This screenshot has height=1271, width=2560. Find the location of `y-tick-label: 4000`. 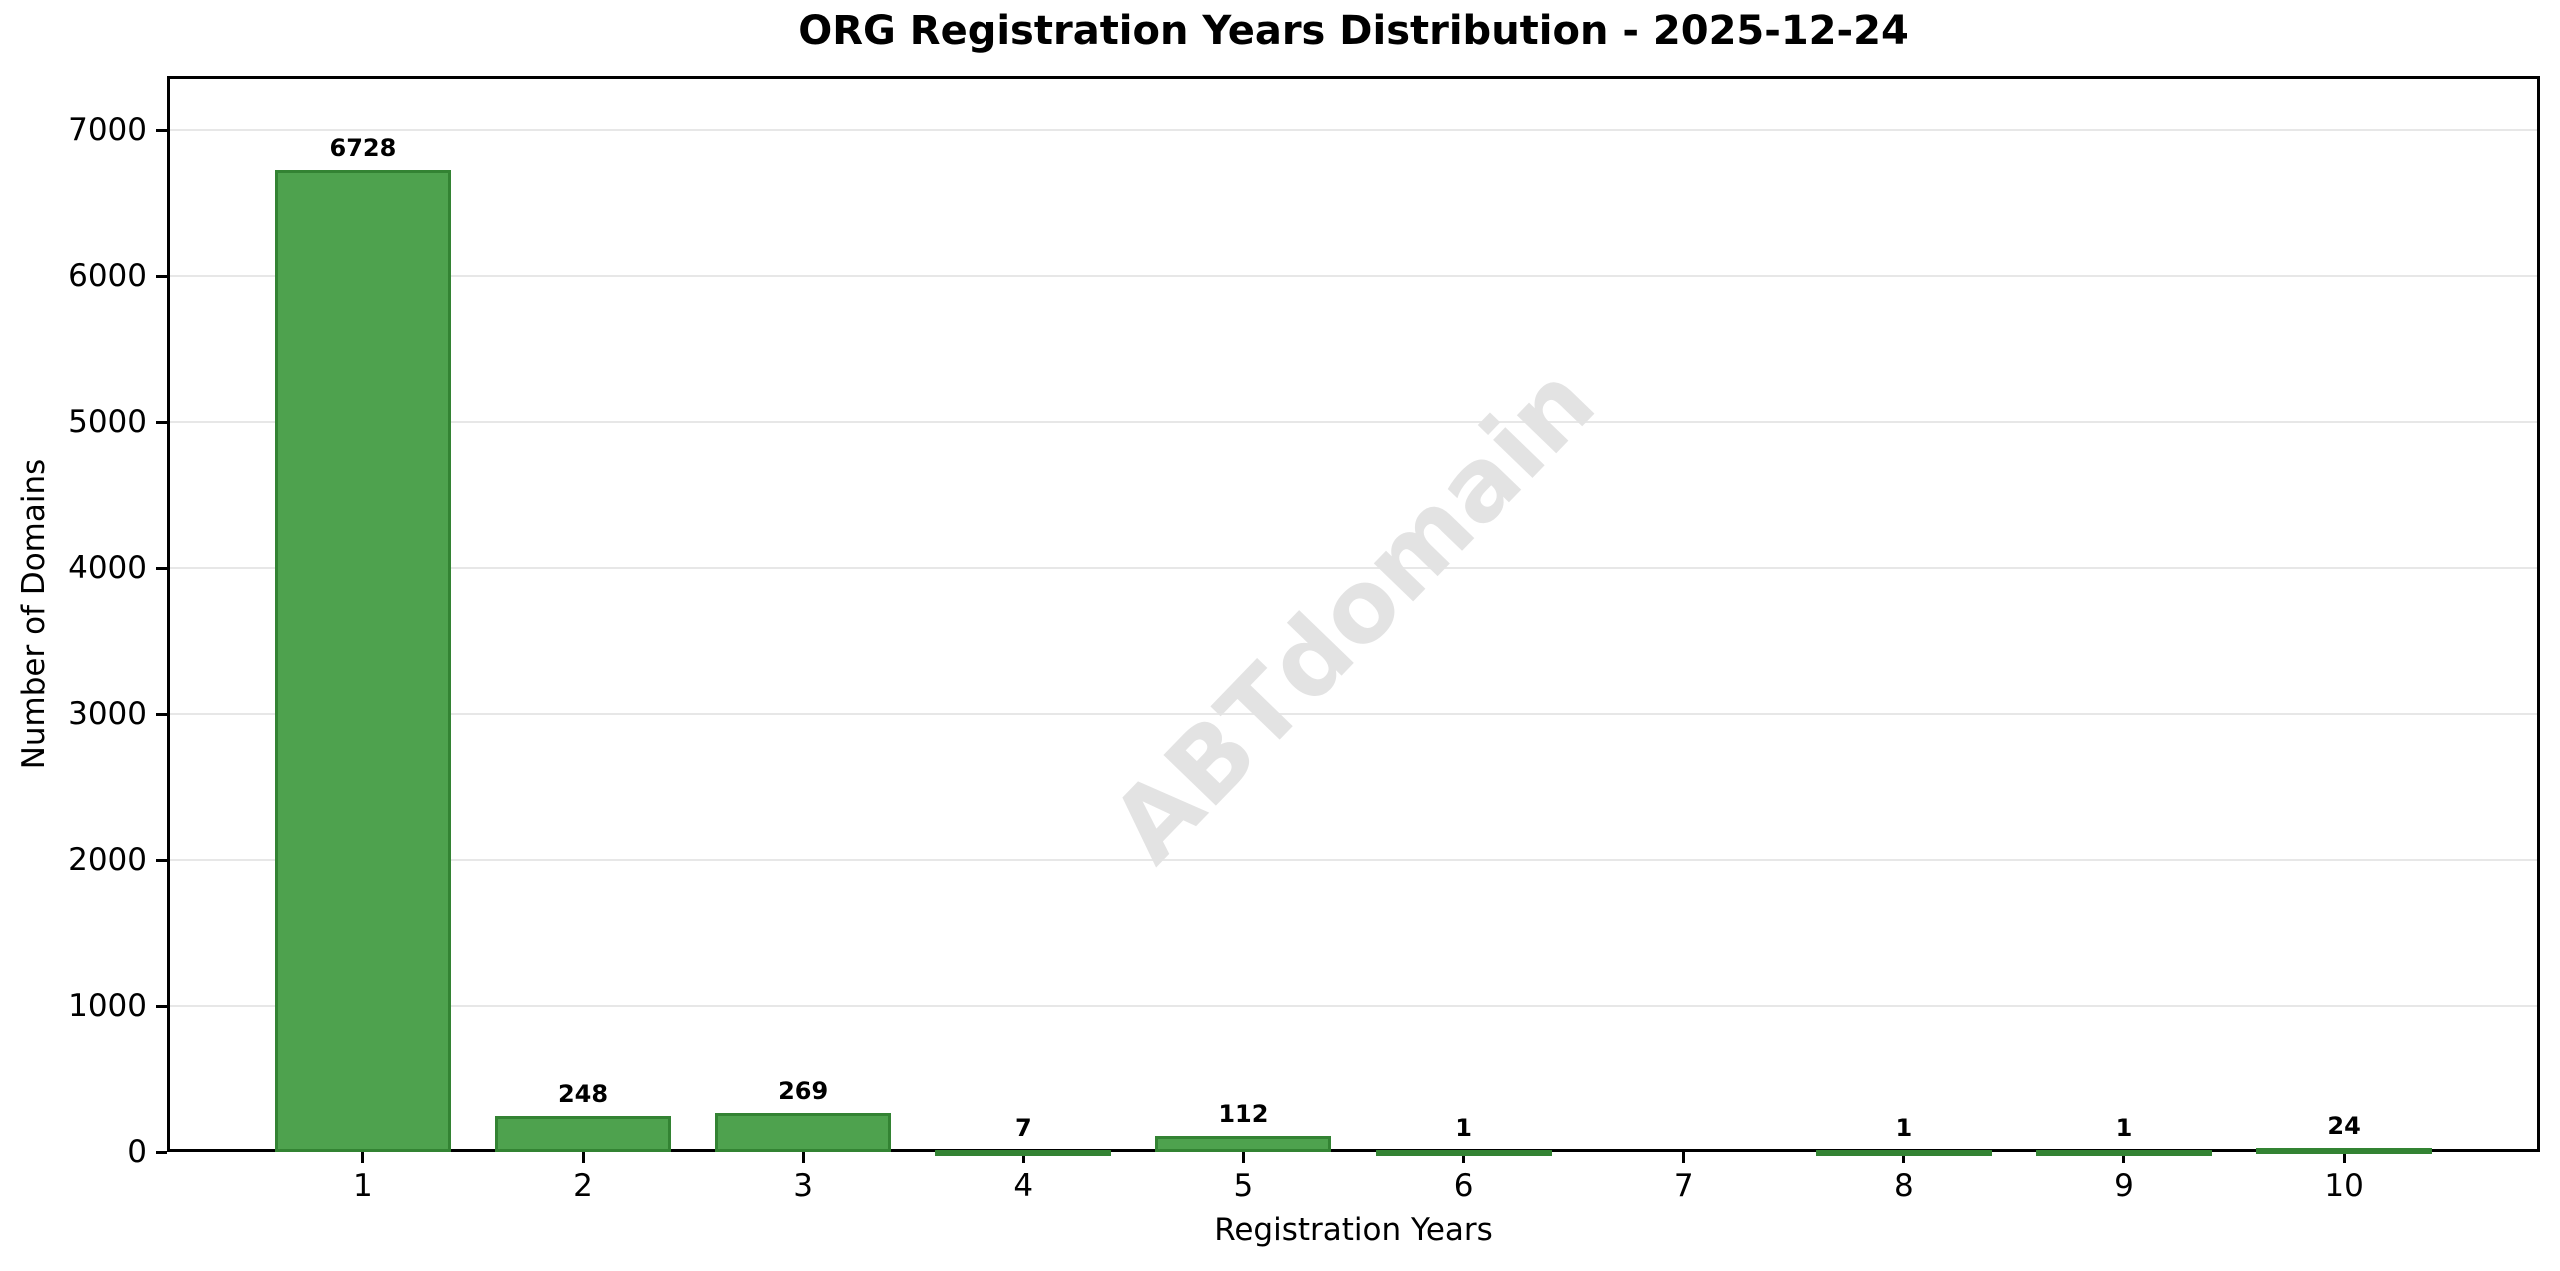

y-tick-label: 4000 is located at coordinates (107, 568).